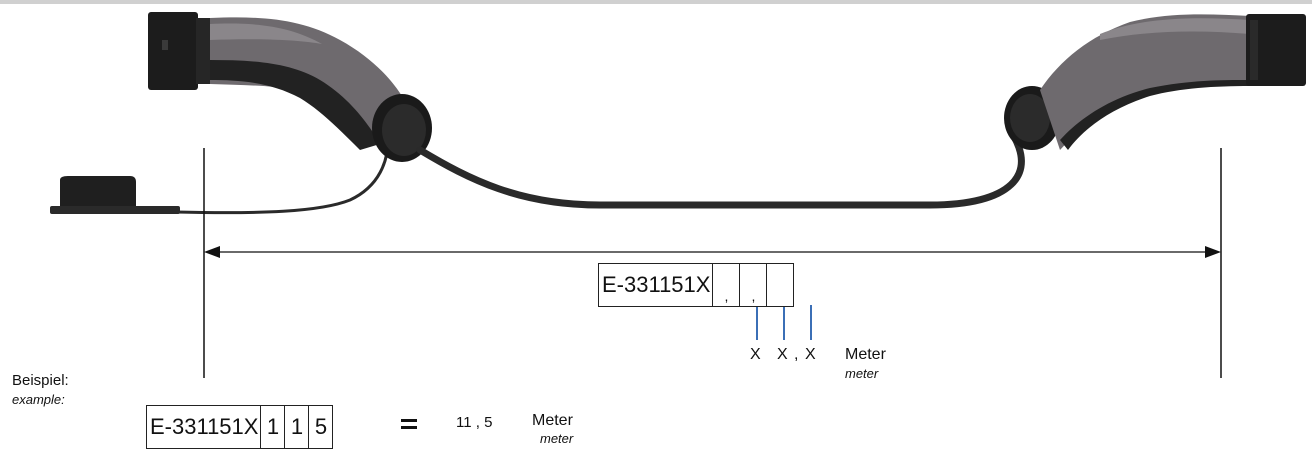  Describe the element at coordinates (474, 422) in the screenshot. I see `example-result: 11 , 5` at that location.